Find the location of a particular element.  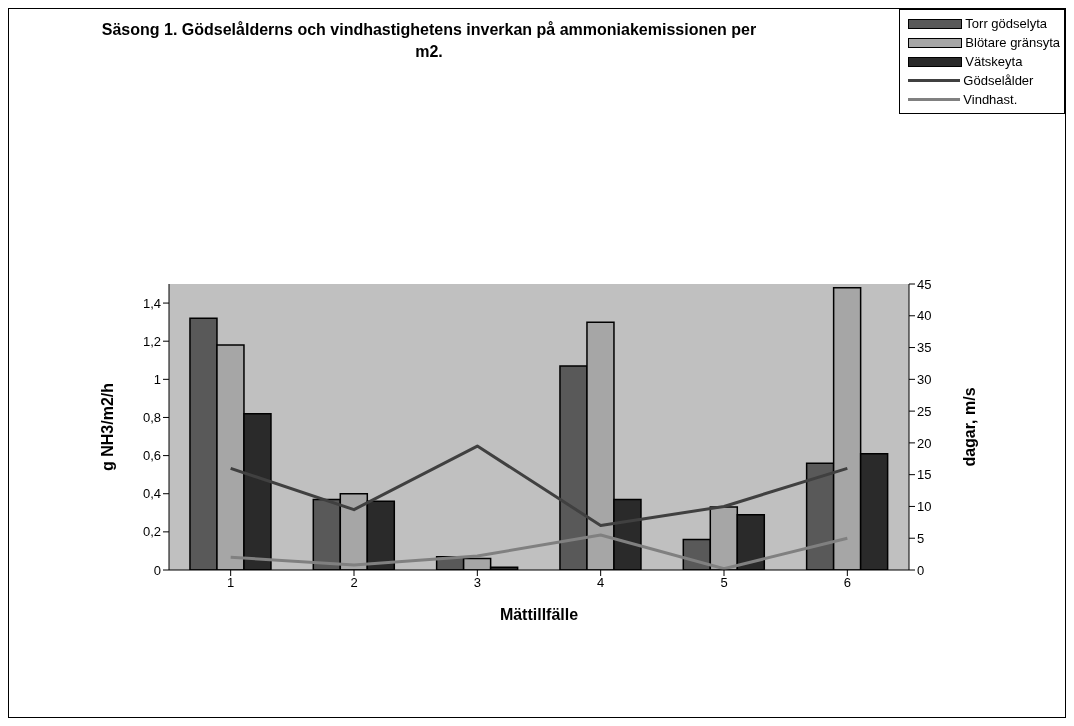

y-tick-label: 0,4 is located at coordinates (151, 494).